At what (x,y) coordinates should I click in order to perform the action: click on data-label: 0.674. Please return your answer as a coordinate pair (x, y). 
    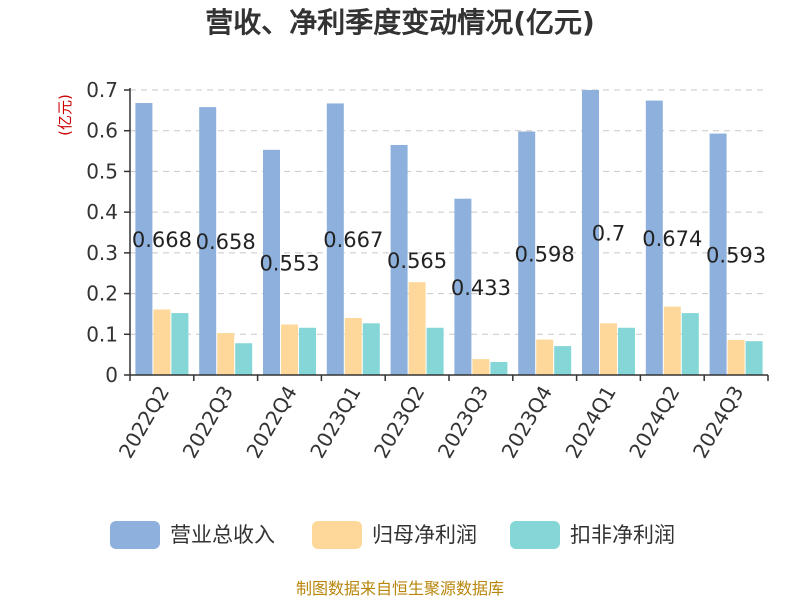
    Looking at the image, I should click on (672, 239).